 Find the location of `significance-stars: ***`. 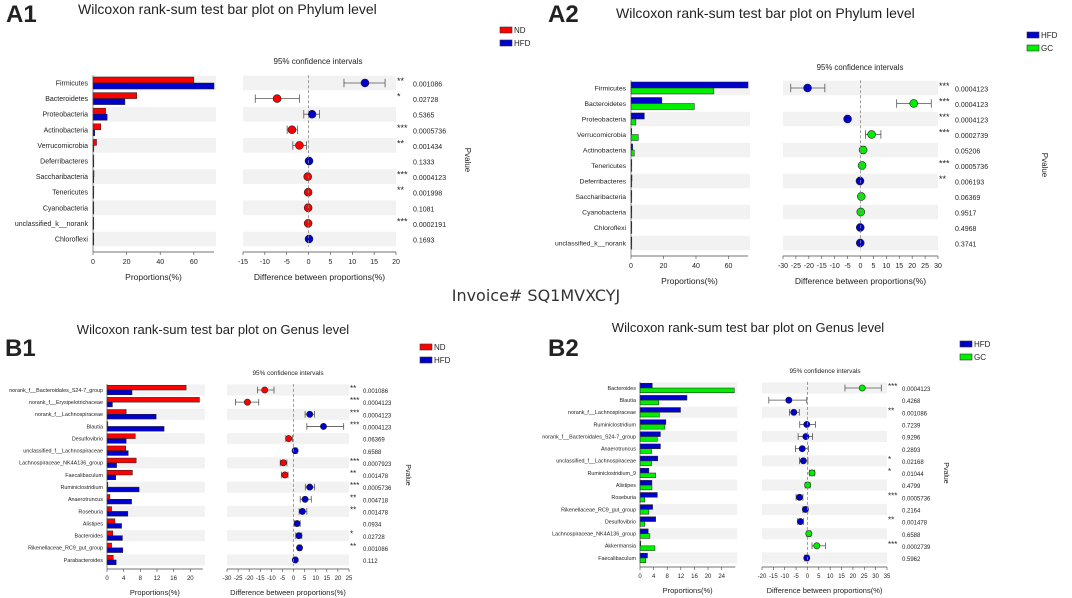

significance-stars: *** is located at coordinates (944, 133).